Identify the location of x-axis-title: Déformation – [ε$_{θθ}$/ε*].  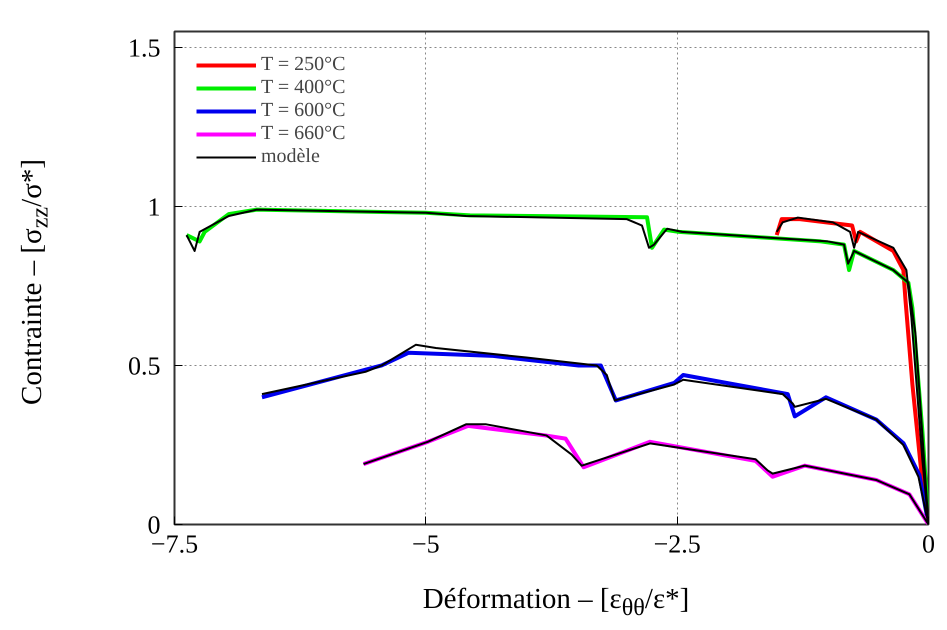
(556, 602).